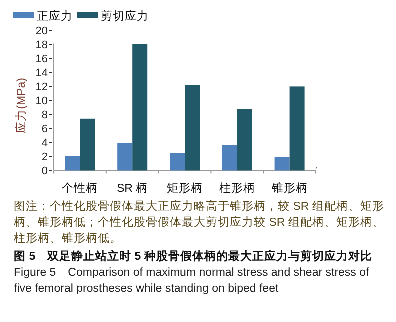 This screenshot has height=322, width=396. Describe the element at coordinates (185, 188) in the screenshot. I see `x-tick-label: 矩形柄` at that location.